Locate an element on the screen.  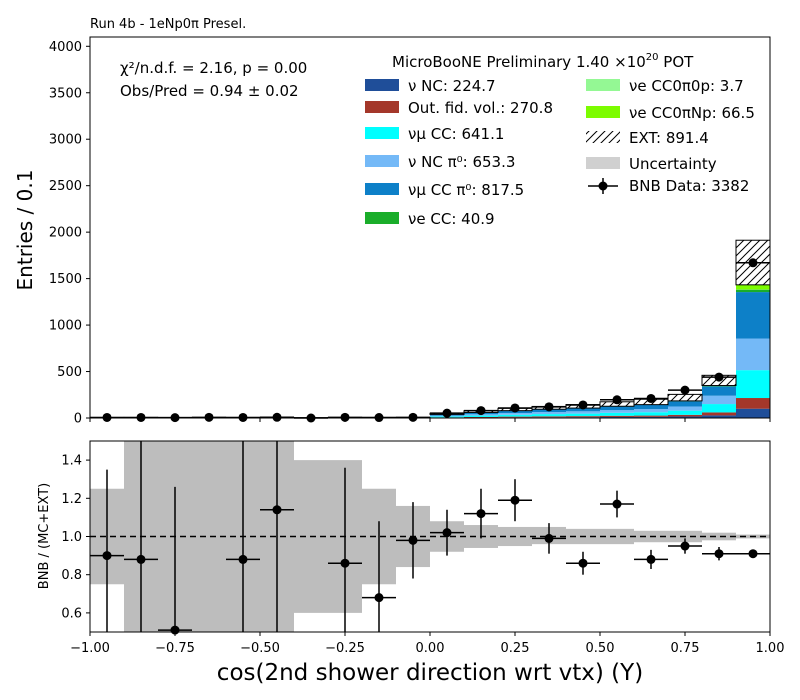
legend-label-7: νe CC0πNp: 66.5 is located at coordinates (692, 113).